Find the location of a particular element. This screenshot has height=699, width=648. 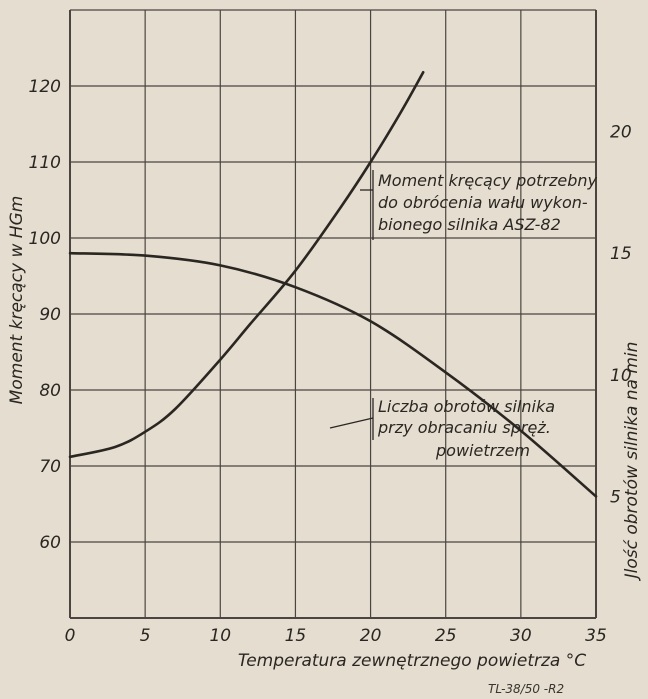

y-axis-title-right: Jlość obrotów silnika na min is located at coordinates (632, 462).